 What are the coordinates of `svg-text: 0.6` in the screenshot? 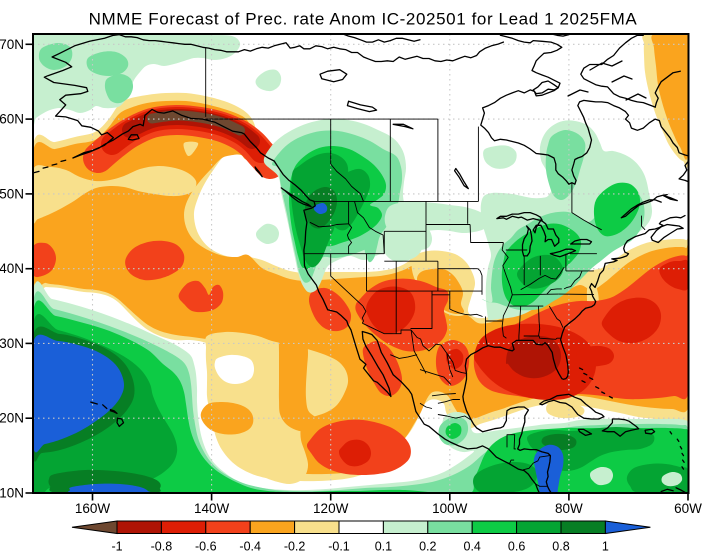 It's located at (516, 547).